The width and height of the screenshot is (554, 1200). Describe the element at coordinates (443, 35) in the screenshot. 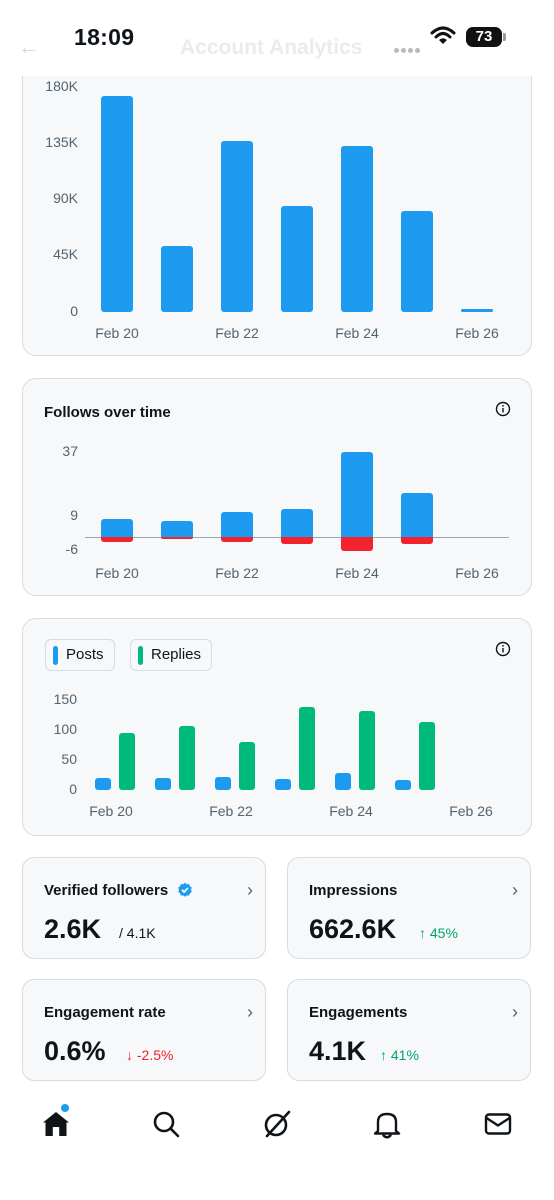

I see `wifi-icon` at that location.